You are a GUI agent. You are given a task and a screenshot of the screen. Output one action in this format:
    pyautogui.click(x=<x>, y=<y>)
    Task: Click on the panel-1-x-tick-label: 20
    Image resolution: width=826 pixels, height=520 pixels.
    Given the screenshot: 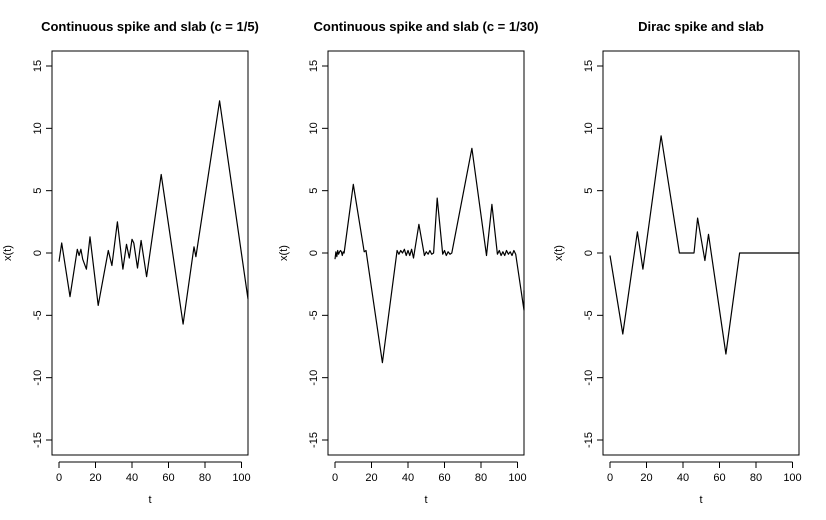 What is the action you would take?
    pyautogui.click(x=95, y=478)
    